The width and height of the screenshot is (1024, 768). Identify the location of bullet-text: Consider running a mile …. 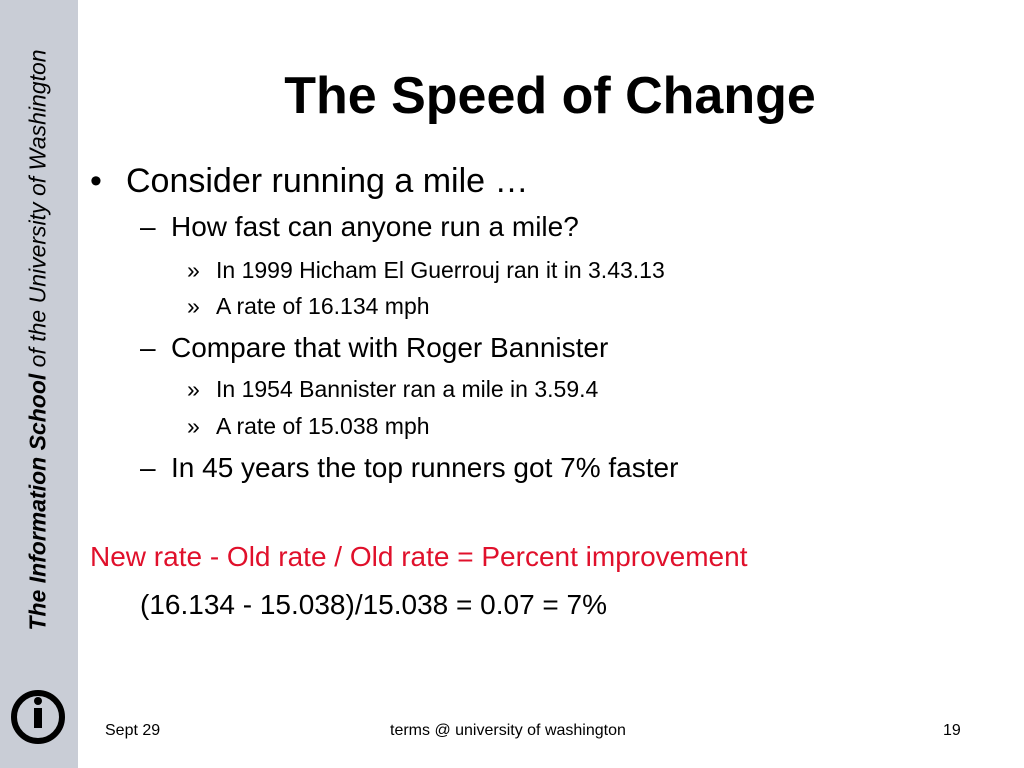
(327, 181).